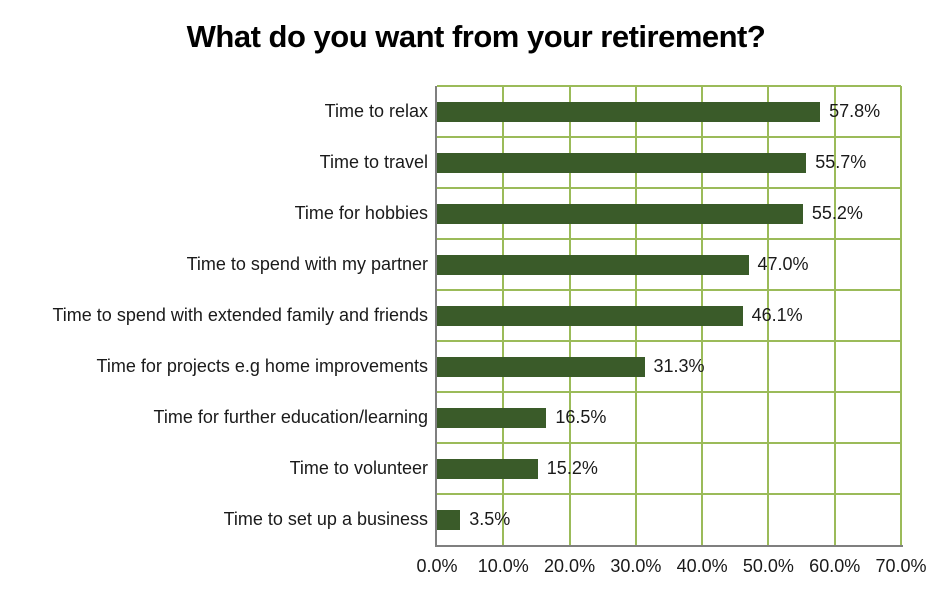 The width and height of the screenshot is (952, 598). What do you see at coordinates (570, 566) in the screenshot?
I see `x-tick-label: 20.0%` at bounding box center [570, 566].